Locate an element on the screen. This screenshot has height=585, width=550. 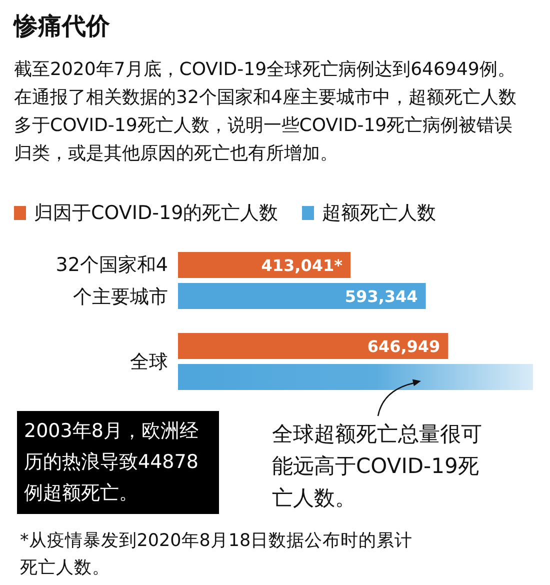
data-label: 593,344 is located at coordinates (381, 296).